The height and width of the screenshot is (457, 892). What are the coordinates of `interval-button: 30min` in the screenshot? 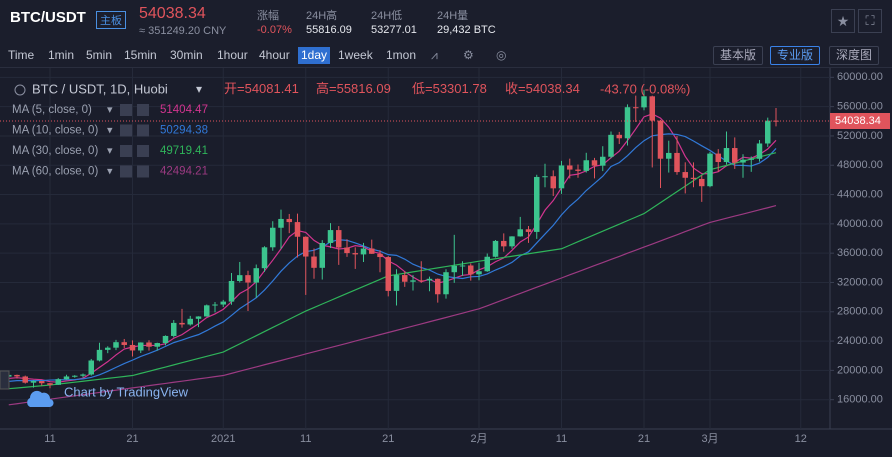 It's located at (186, 55).